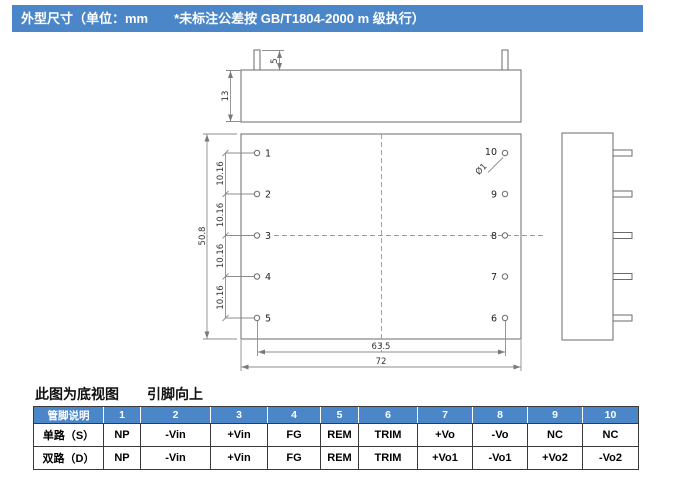 The width and height of the screenshot is (674, 488). Describe the element at coordinates (505, 194) in the screenshot. I see `pin-9-pad` at that location.